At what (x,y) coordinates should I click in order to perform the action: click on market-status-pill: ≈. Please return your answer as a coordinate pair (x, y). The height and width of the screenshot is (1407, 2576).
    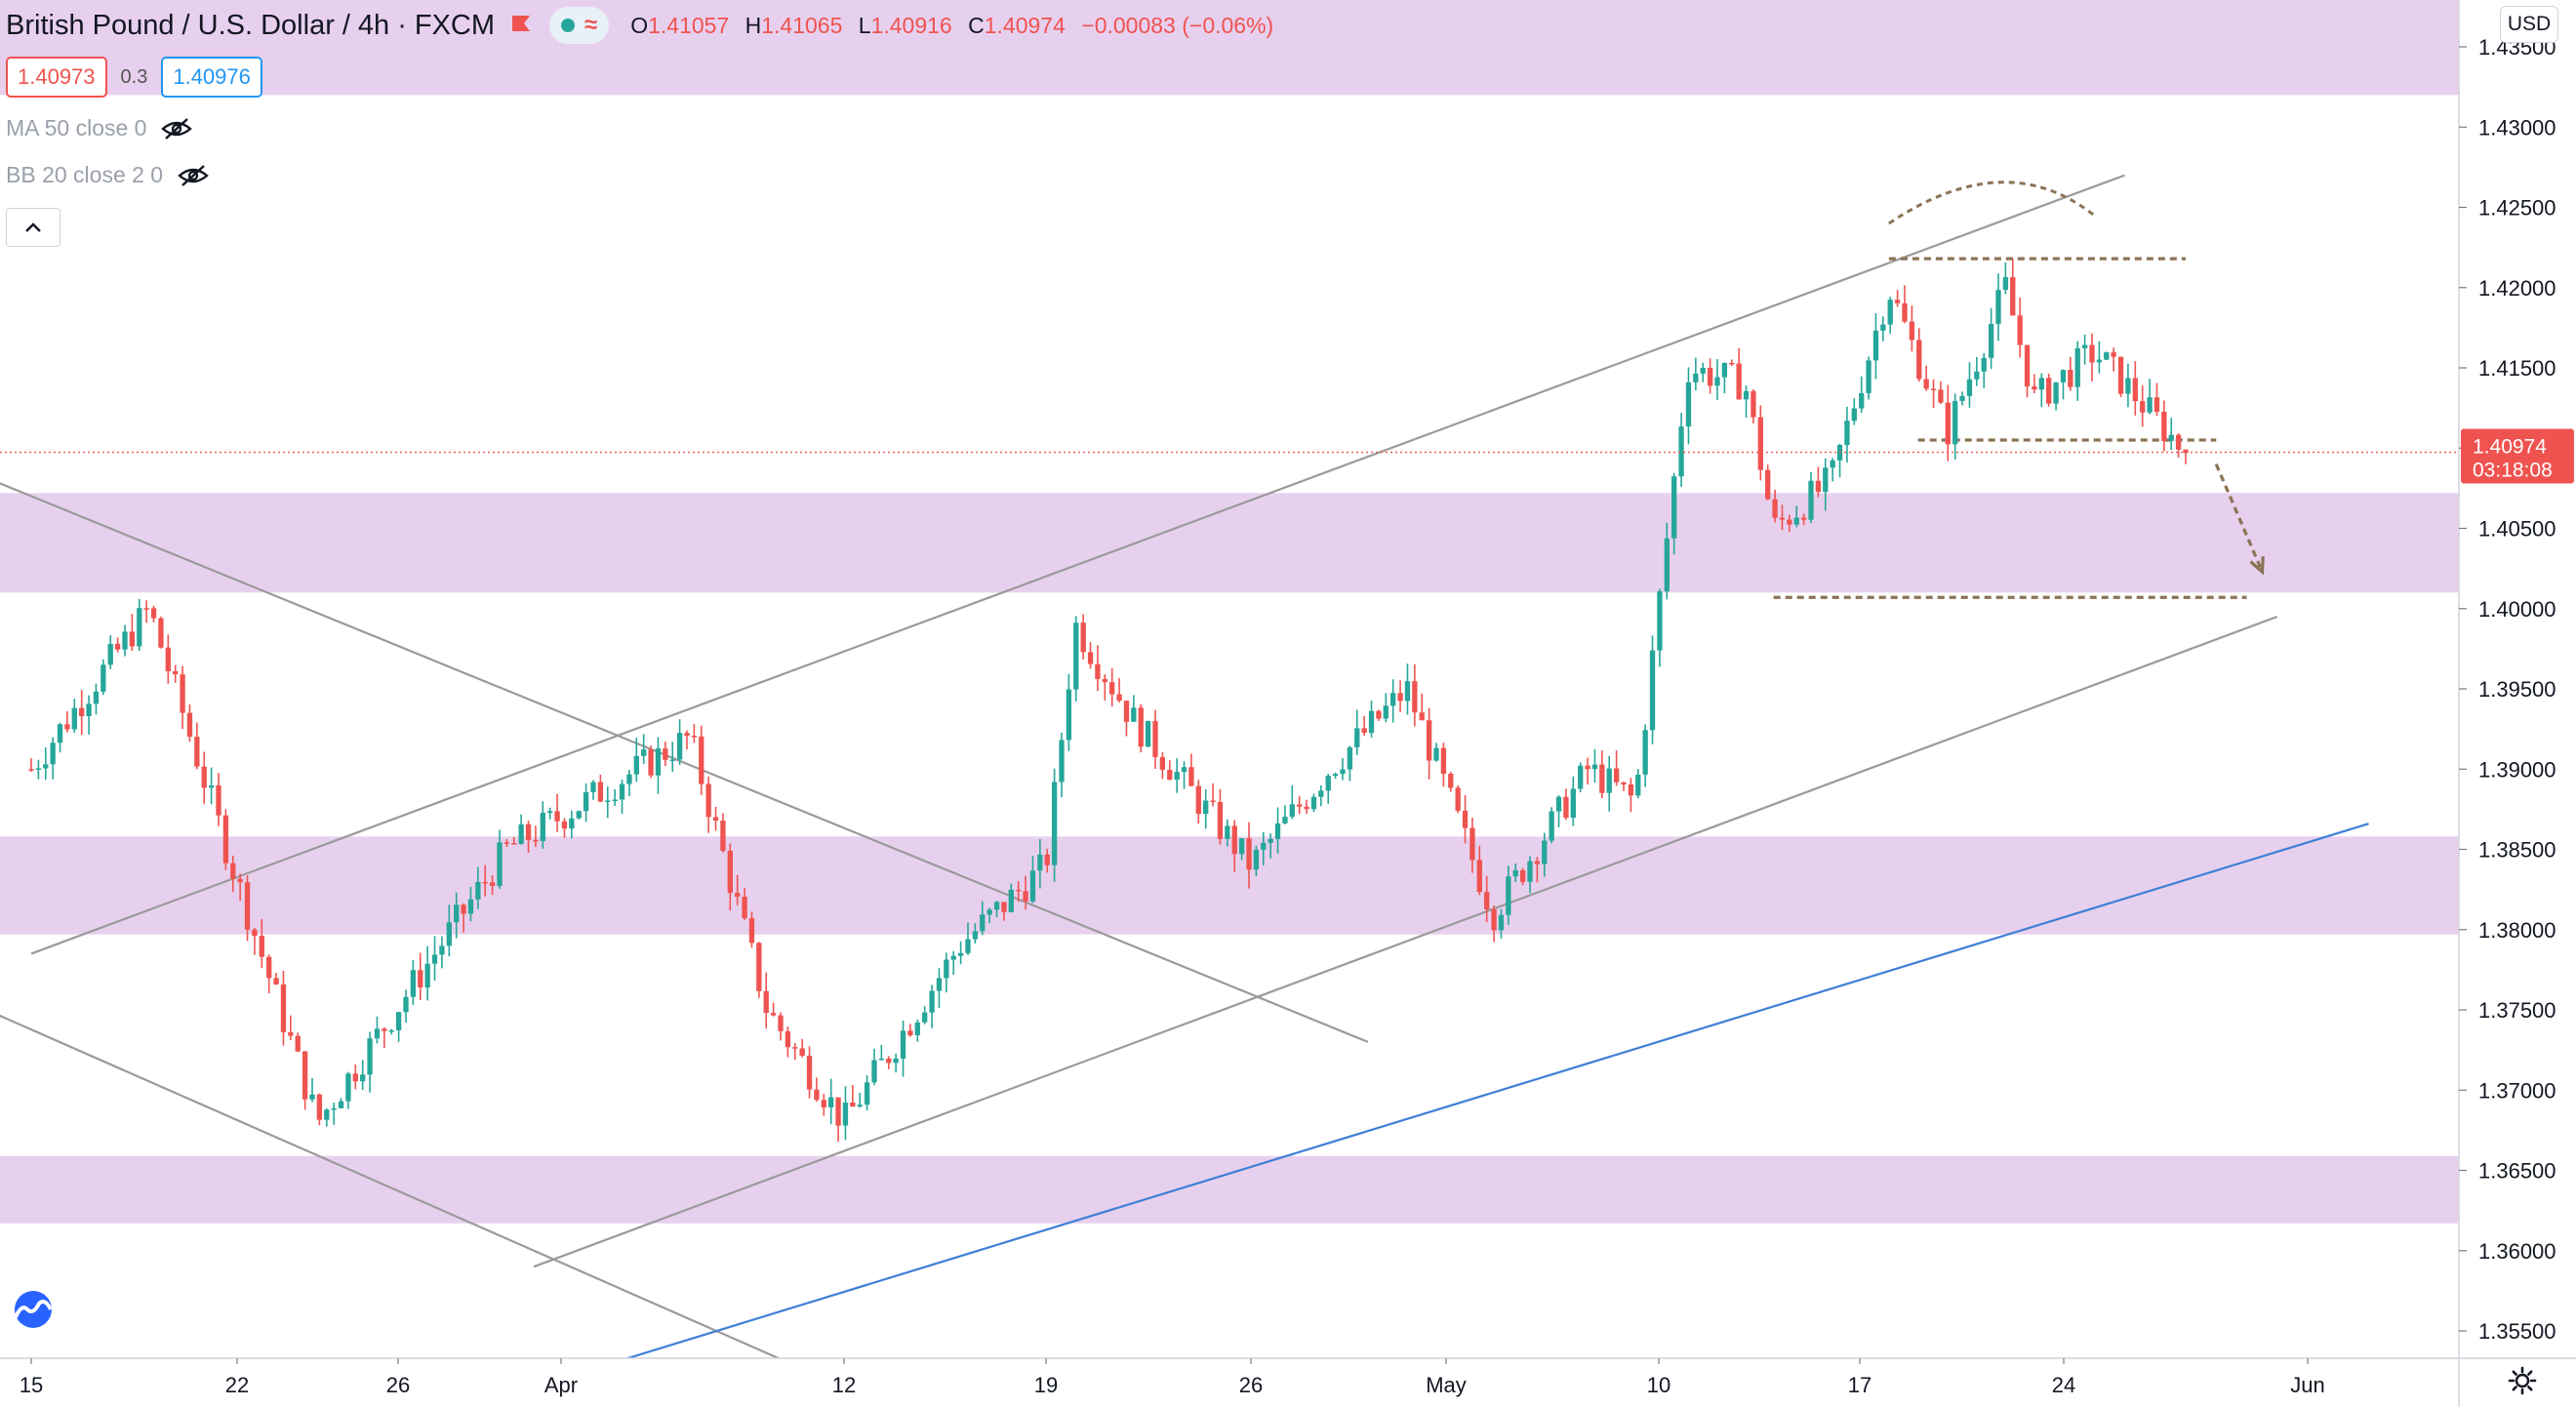
    Looking at the image, I should click on (579, 25).